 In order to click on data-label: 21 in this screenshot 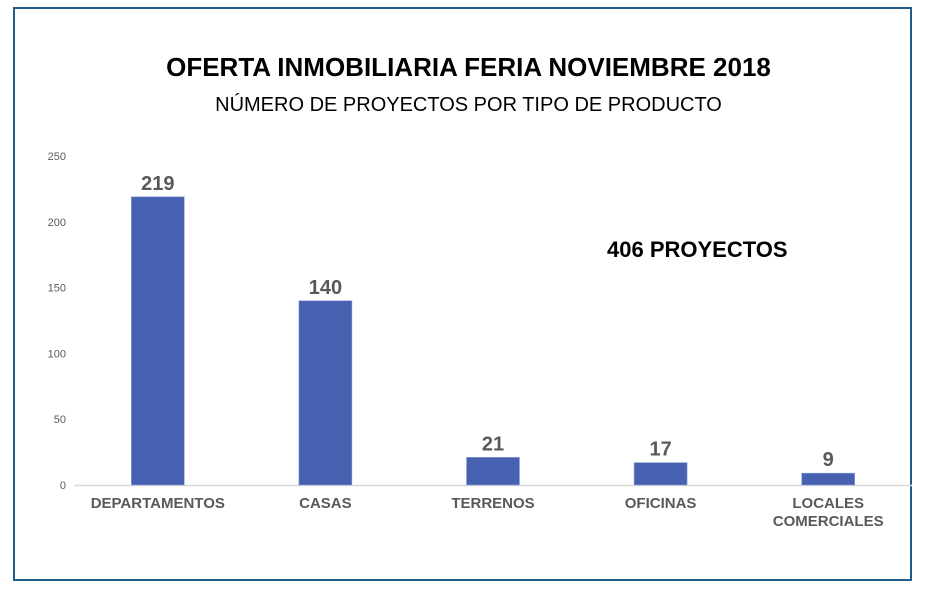, I will do `click(493, 444)`.